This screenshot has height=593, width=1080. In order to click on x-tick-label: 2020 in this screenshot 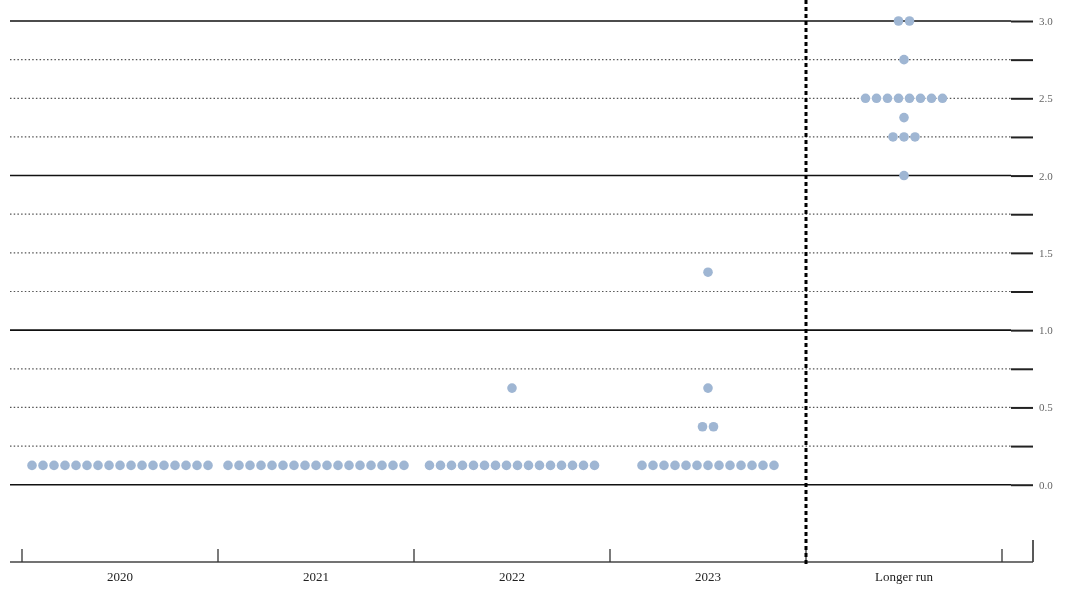, I will do `click(120, 576)`.